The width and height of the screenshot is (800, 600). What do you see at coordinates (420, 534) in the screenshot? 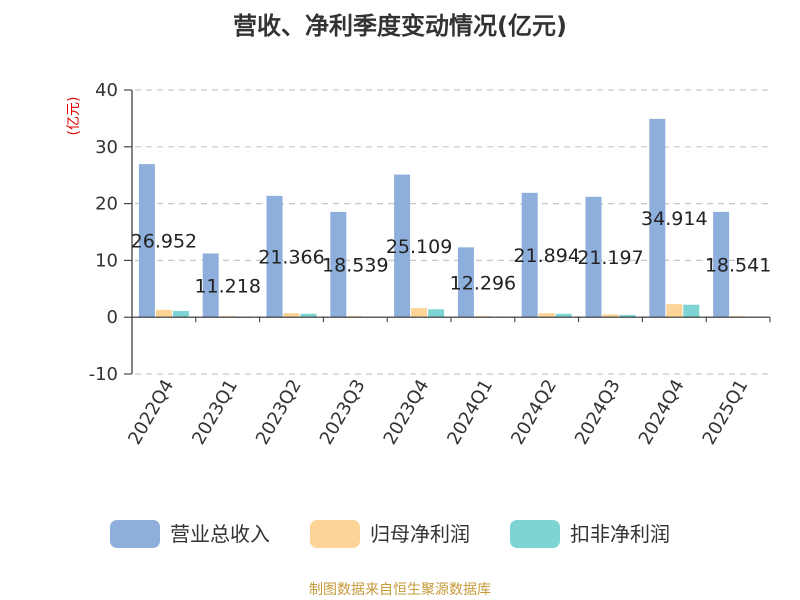
I see `legend-label: 归母净利润` at bounding box center [420, 534].